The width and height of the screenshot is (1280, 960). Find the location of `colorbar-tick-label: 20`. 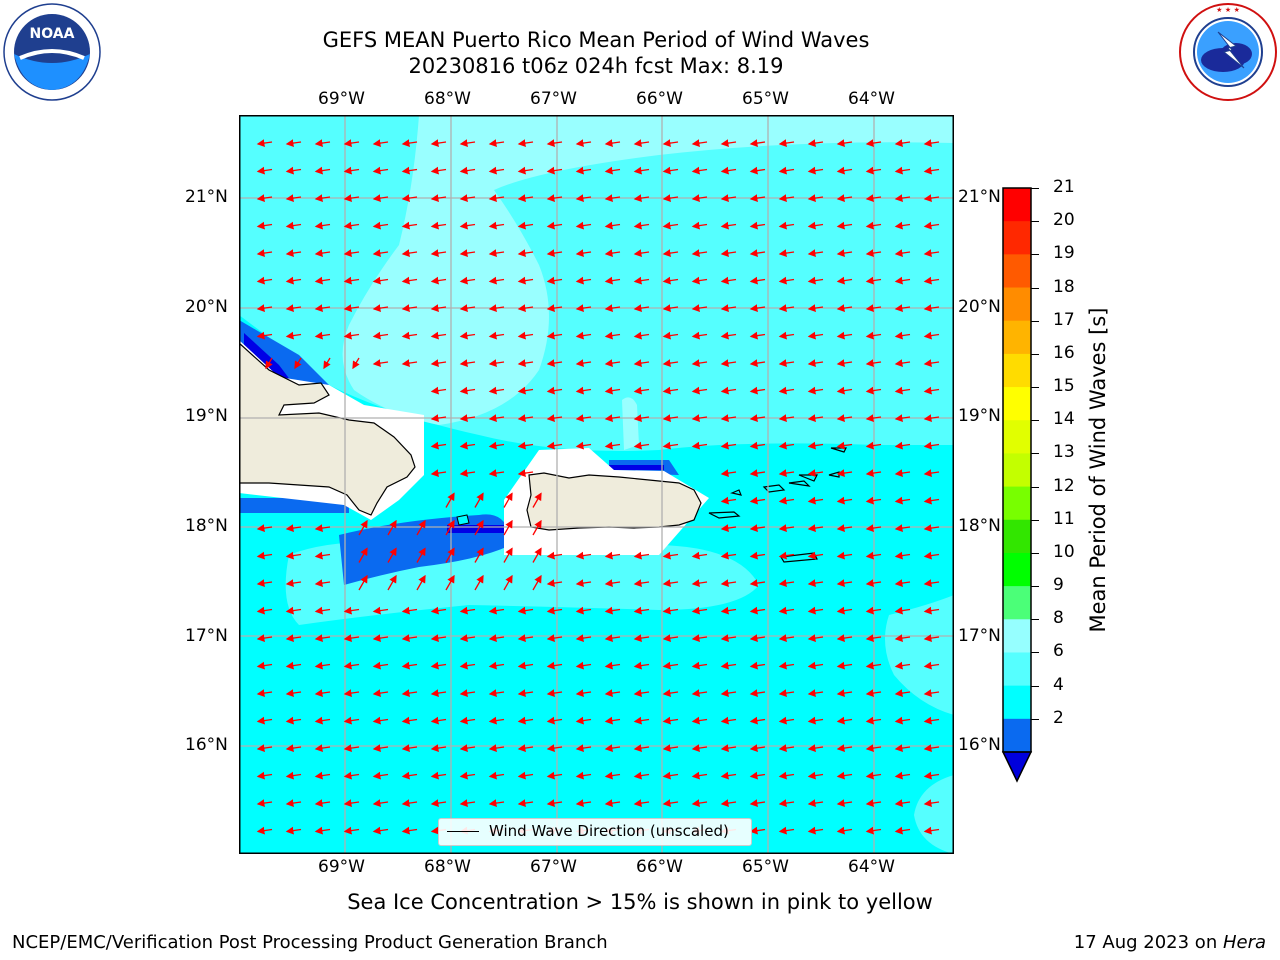

colorbar-tick-label: 20 is located at coordinates (1064, 220).